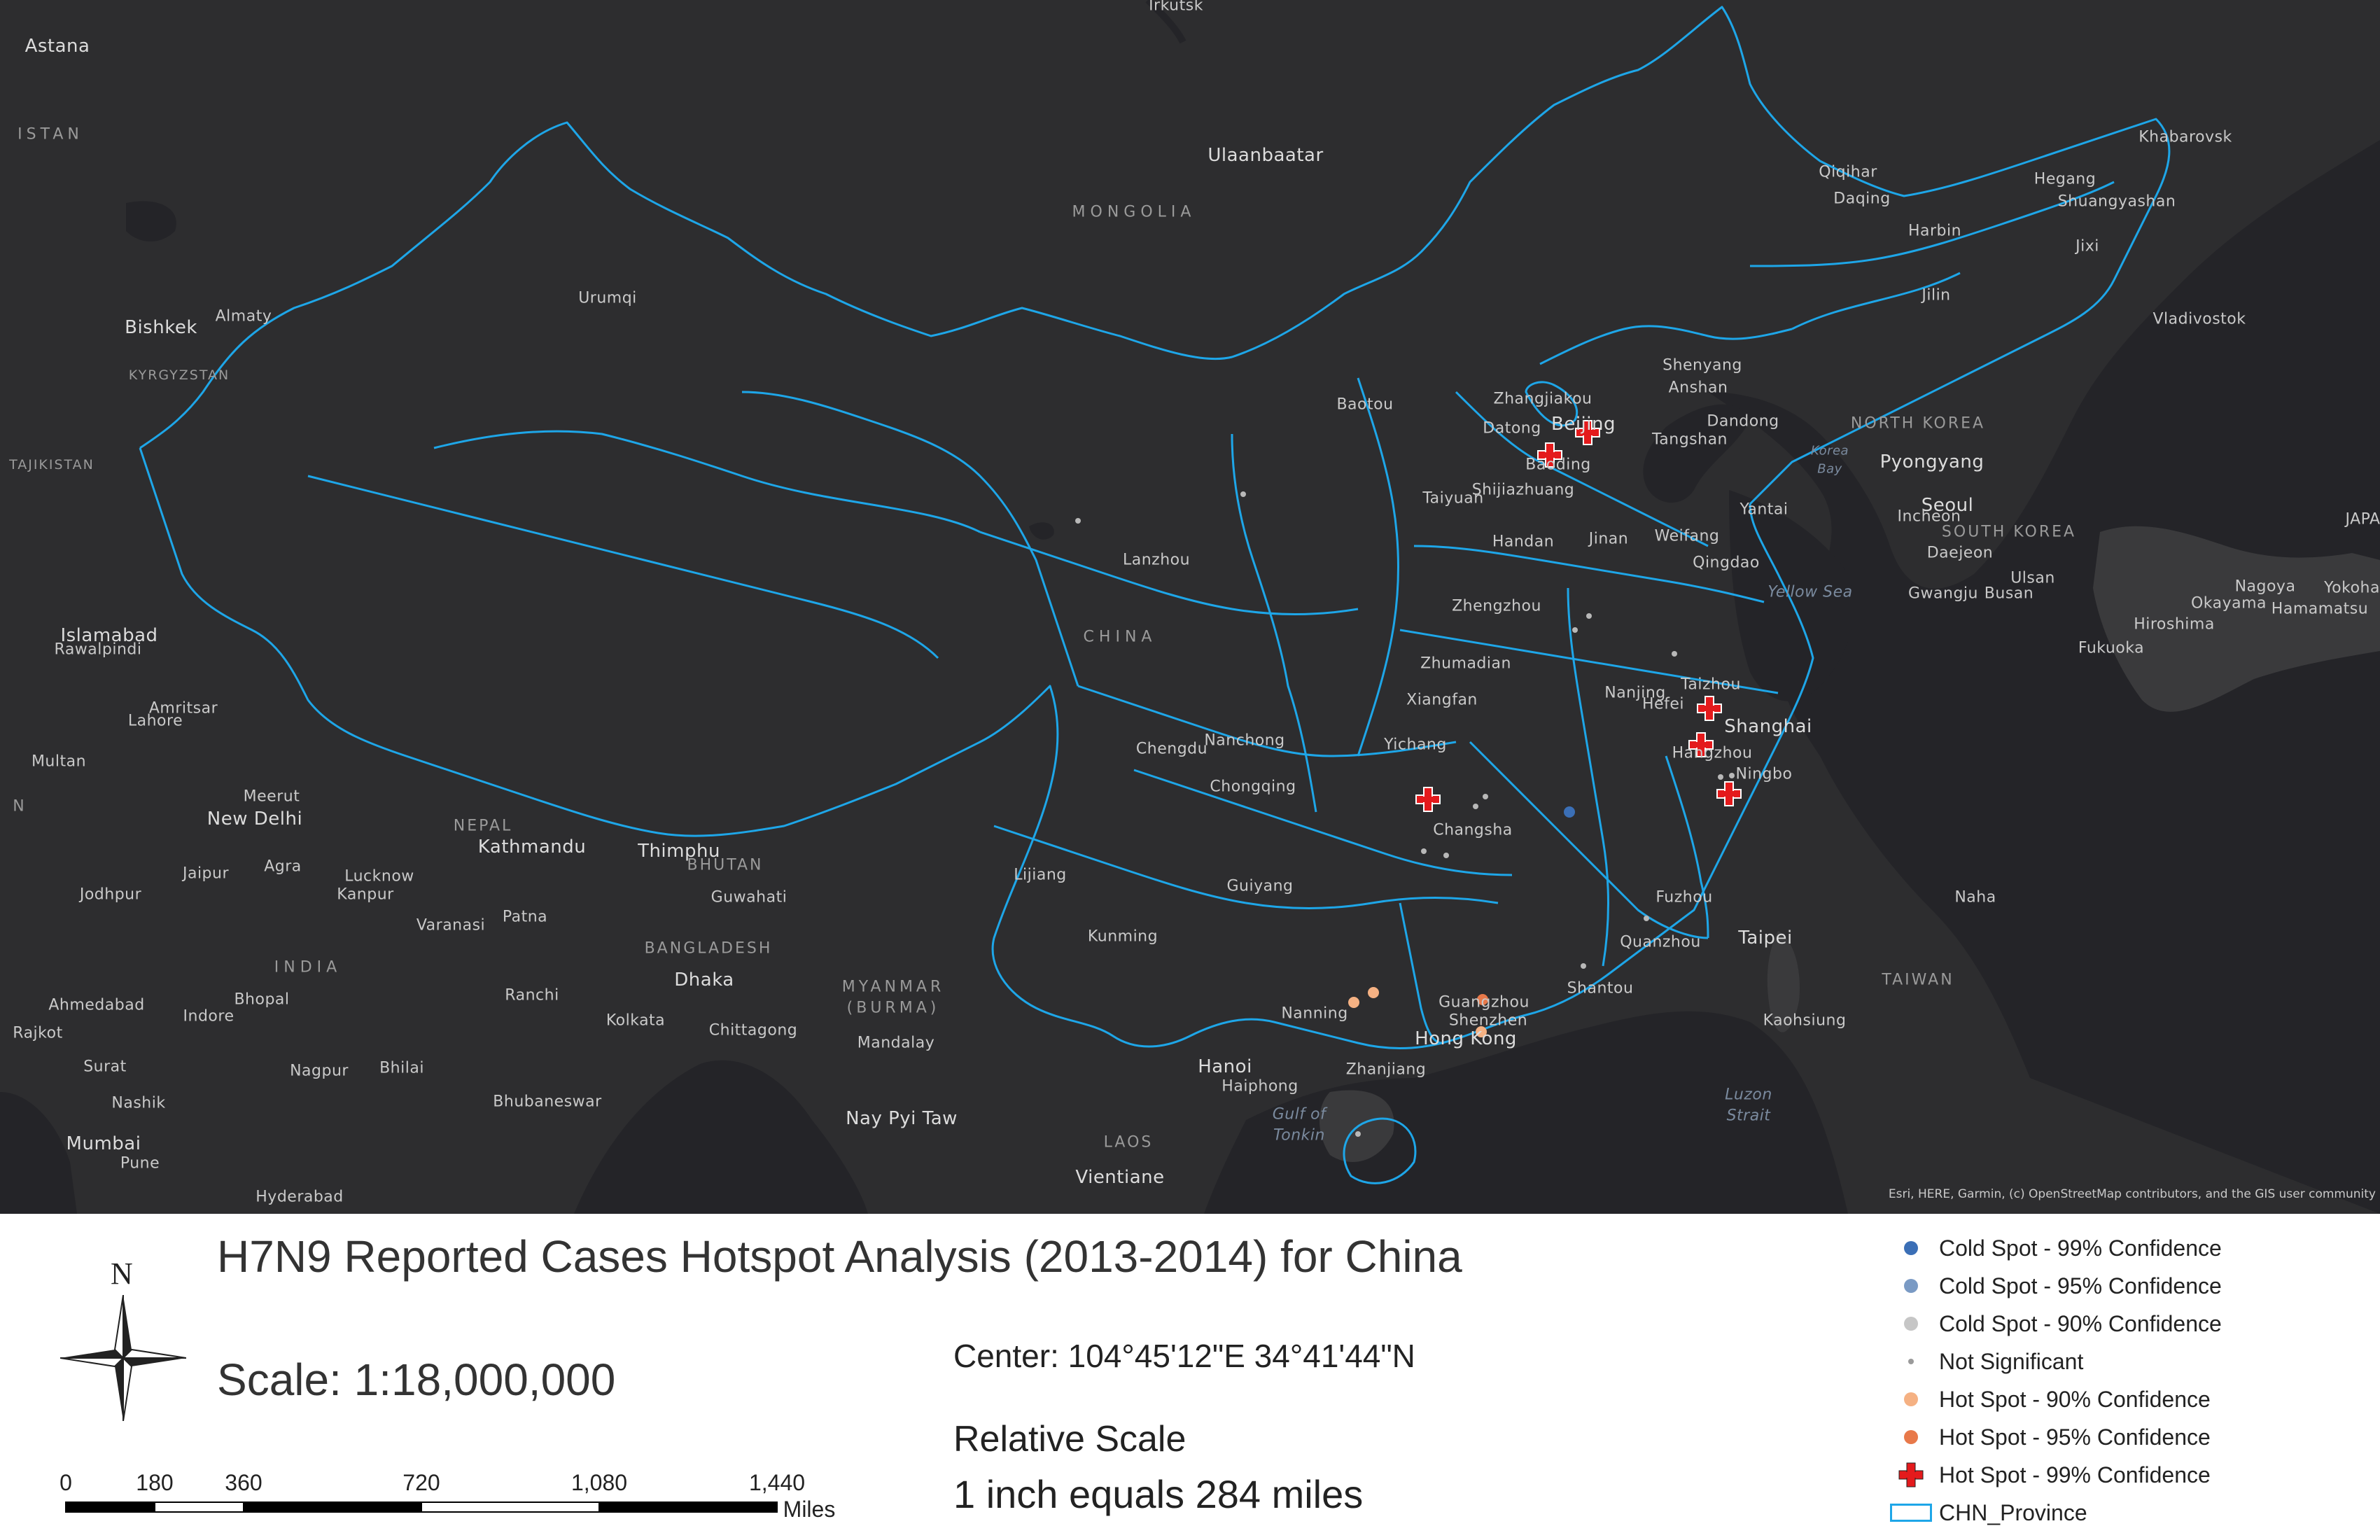  I want to click on city-label: Guwahati, so click(749, 897).